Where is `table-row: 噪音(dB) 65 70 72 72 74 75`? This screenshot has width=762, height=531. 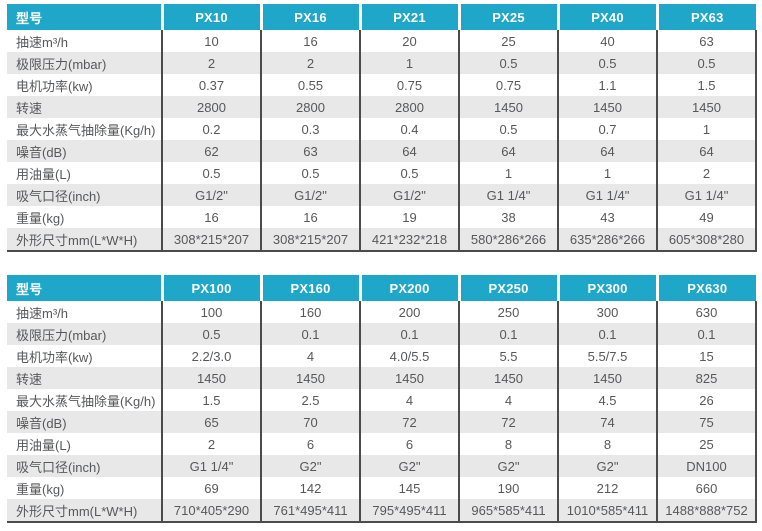
table-row: 噪音(dB) 65 70 72 72 74 75 is located at coordinates (382, 422).